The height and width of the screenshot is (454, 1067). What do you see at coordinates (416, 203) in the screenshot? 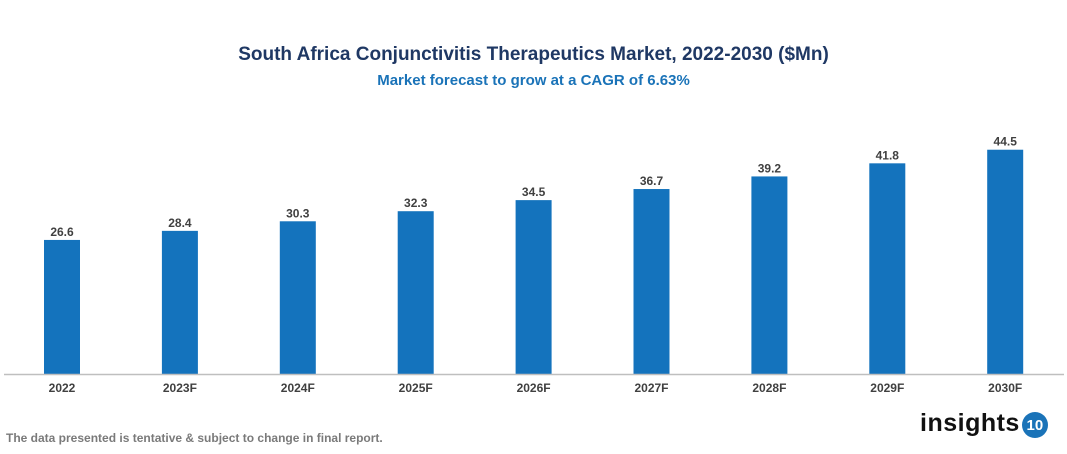
I see `data-label: 32.3` at bounding box center [416, 203].